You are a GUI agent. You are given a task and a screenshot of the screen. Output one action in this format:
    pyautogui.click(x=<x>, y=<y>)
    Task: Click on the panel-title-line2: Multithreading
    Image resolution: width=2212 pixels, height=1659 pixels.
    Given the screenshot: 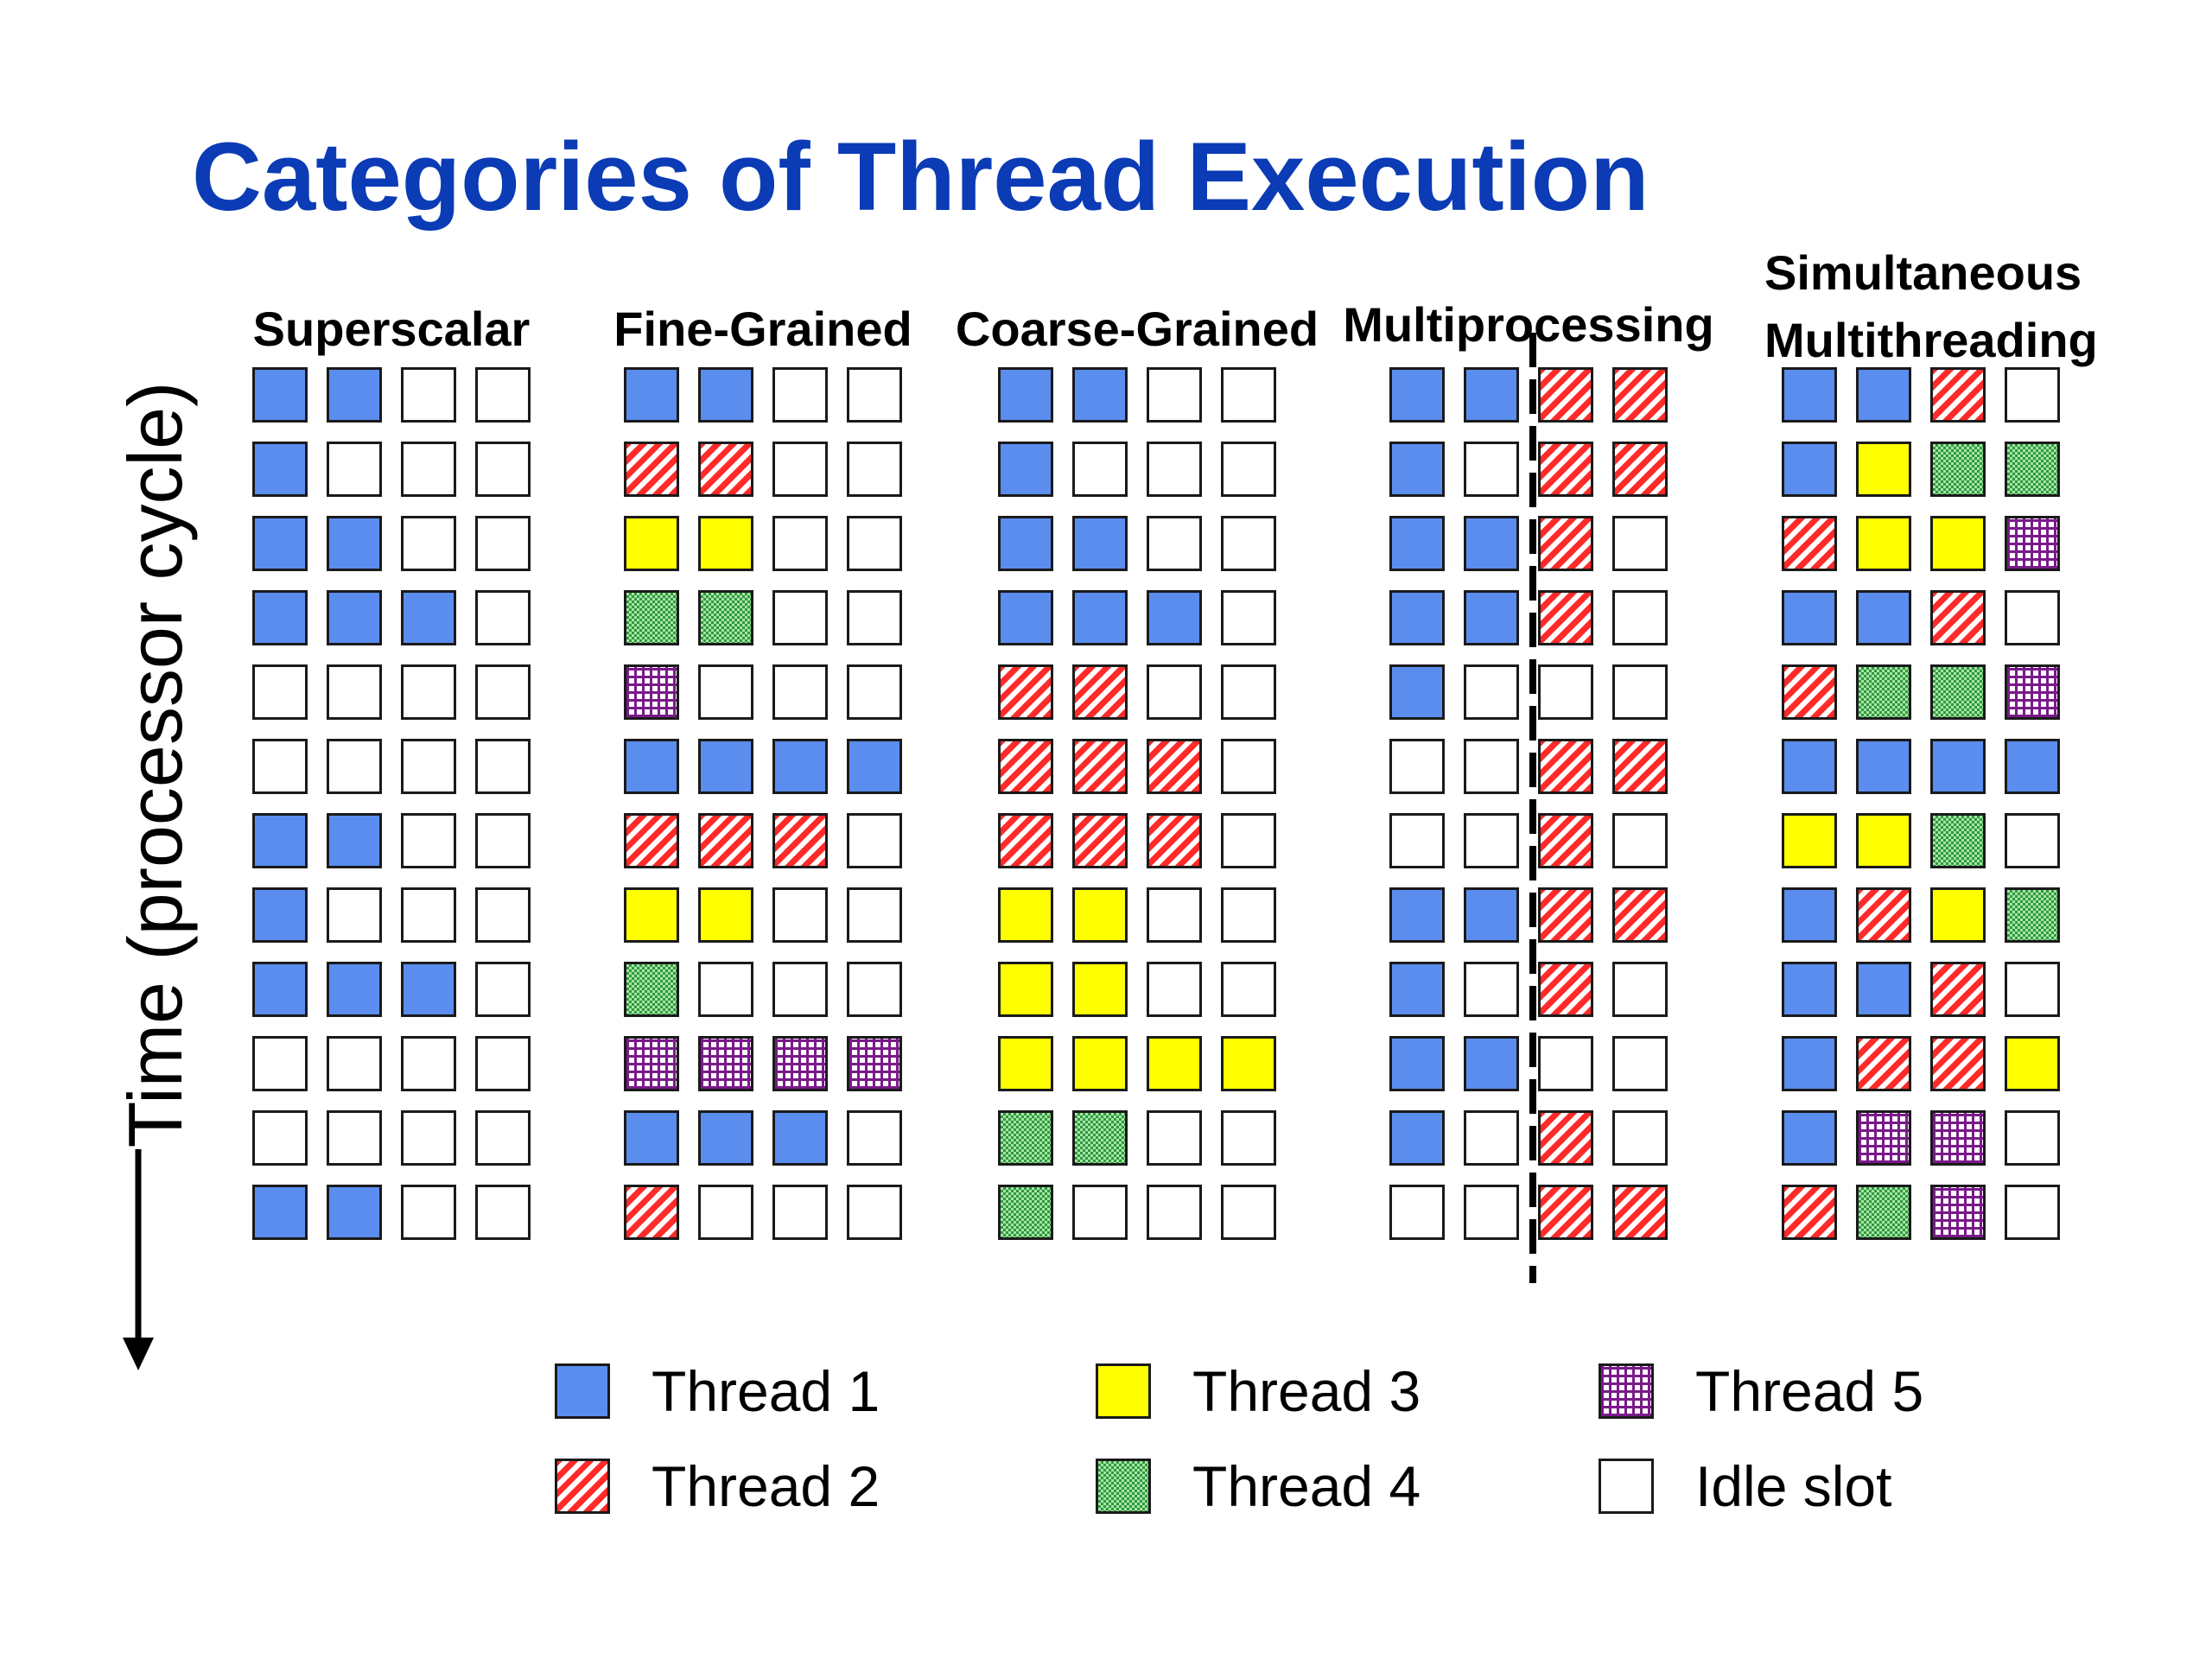 What is the action you would take?
    pyautogui.click(x=1931, y=340)
    